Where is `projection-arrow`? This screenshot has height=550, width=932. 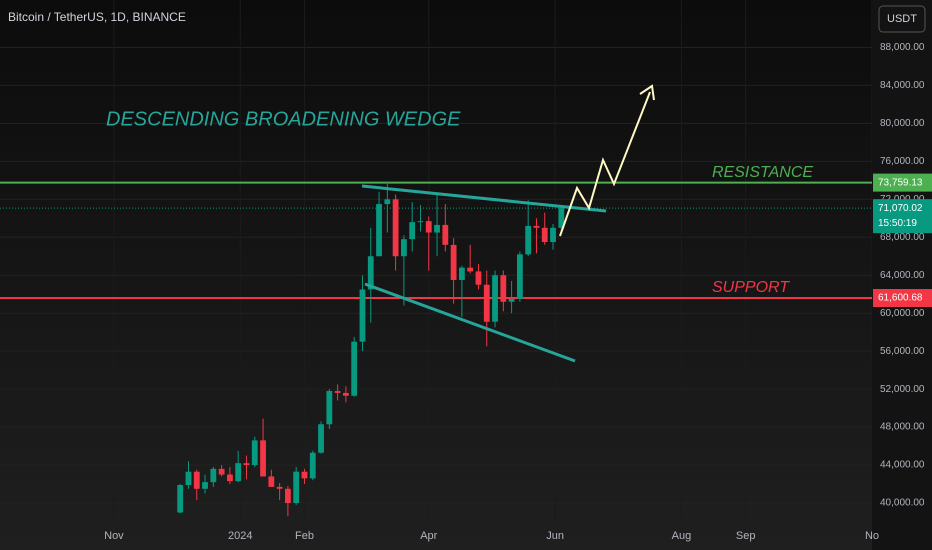 projection-arrow is located at coordinates (605, 164).